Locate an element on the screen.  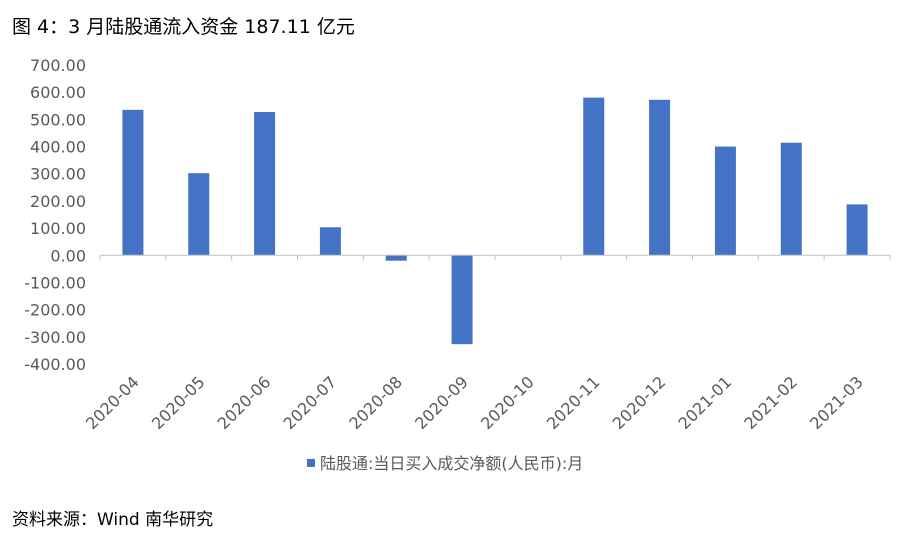
x-tick-label: 2020-06 is located at coordinates (244, 402).